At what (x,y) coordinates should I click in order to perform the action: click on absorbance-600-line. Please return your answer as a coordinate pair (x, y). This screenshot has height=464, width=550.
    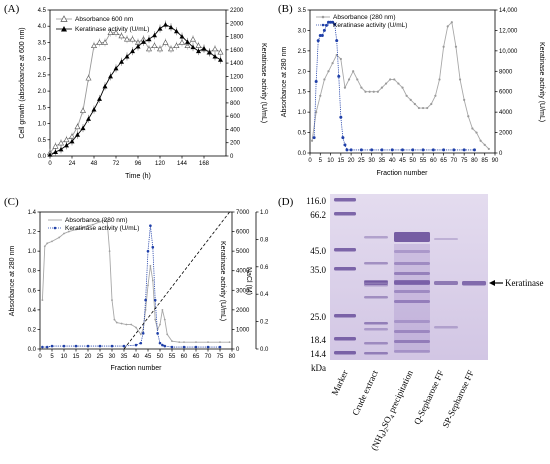
    Looking at the image, I should click on (135, 93).